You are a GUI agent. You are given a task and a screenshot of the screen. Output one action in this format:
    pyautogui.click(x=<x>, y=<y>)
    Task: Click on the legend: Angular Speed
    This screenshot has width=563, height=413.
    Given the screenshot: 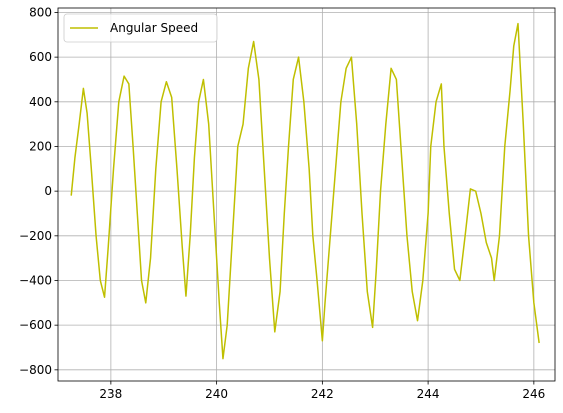 What is the action you would take?
    pyautogui.click(x=140, y=28)
    